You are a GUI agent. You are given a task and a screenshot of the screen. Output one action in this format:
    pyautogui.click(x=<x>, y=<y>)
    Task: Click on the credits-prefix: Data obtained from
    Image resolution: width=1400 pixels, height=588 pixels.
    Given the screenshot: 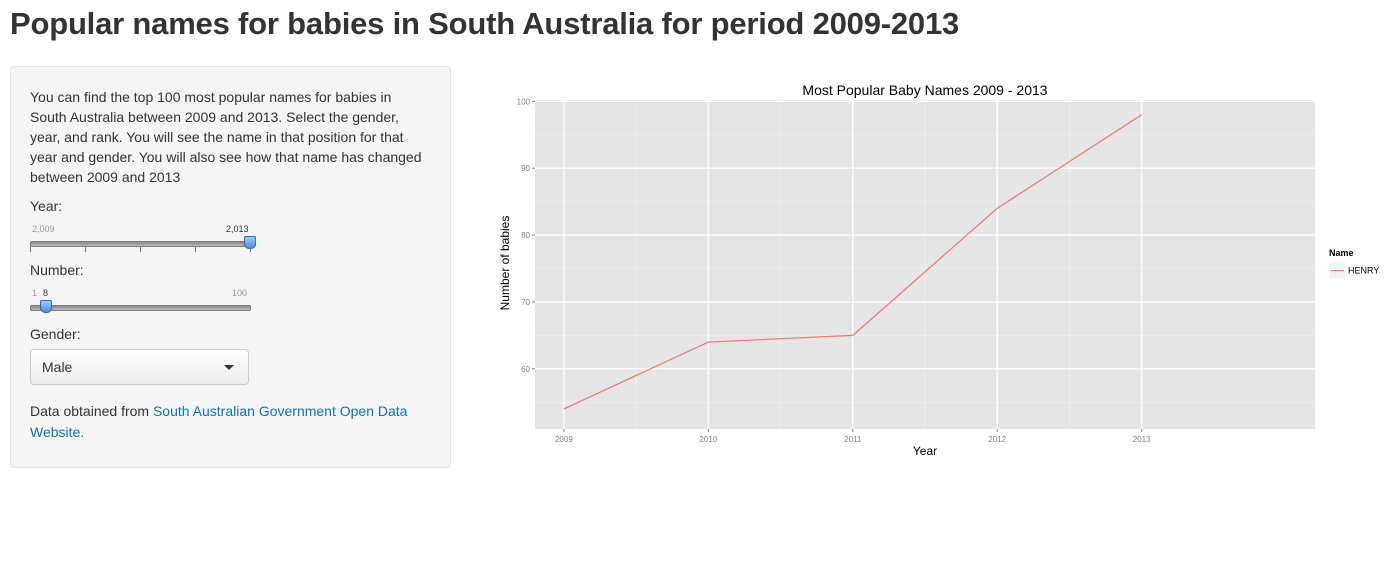 What is the action you would take?
    pyautogui.click(x=91, y=411)
    